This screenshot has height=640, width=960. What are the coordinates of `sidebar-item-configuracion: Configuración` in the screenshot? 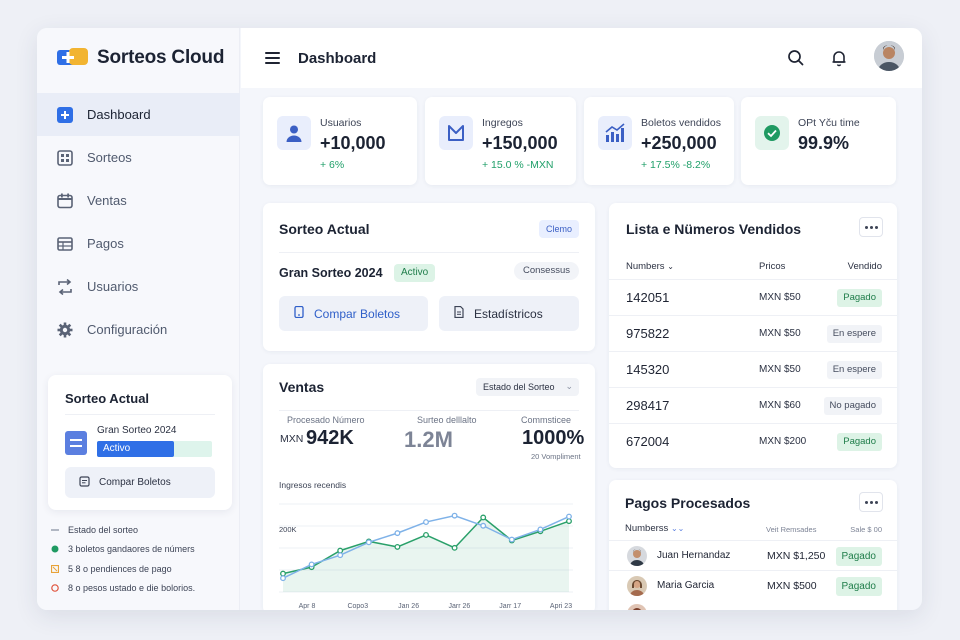 It's located at (138, 329).